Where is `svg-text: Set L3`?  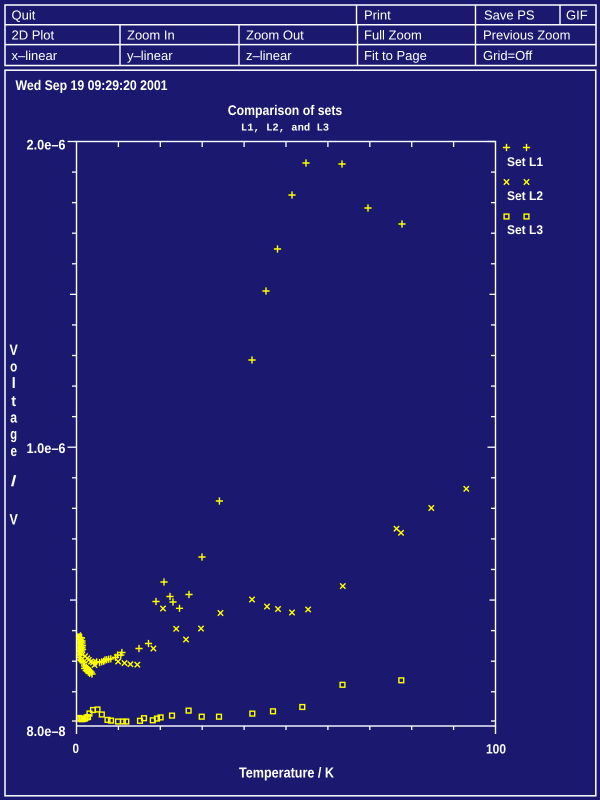 svg-text: Set L3 is located at coordinates (525, 230).